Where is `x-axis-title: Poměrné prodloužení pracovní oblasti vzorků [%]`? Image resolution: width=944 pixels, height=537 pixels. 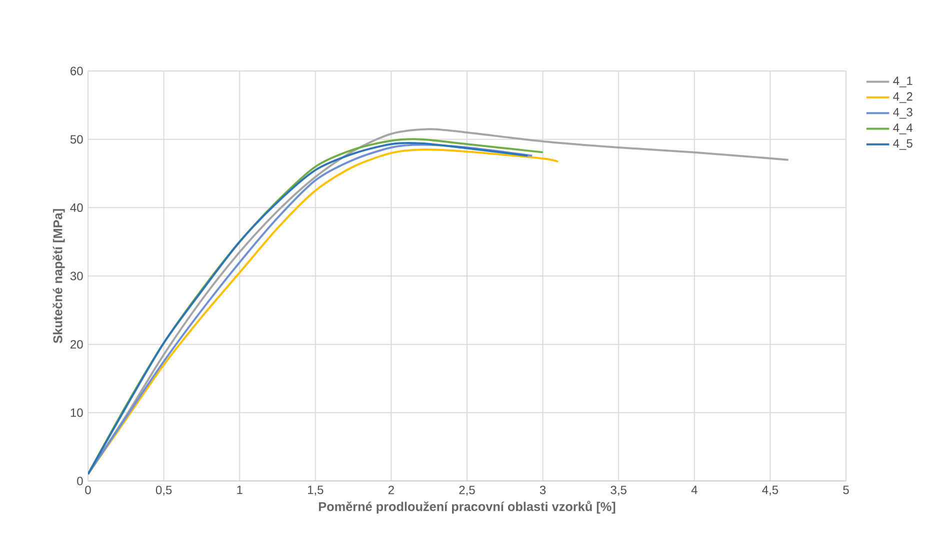
x-axis-title: Poměrné prodloužení pracovní oblasti vzorků [%] is located at coordinates (467, 507).